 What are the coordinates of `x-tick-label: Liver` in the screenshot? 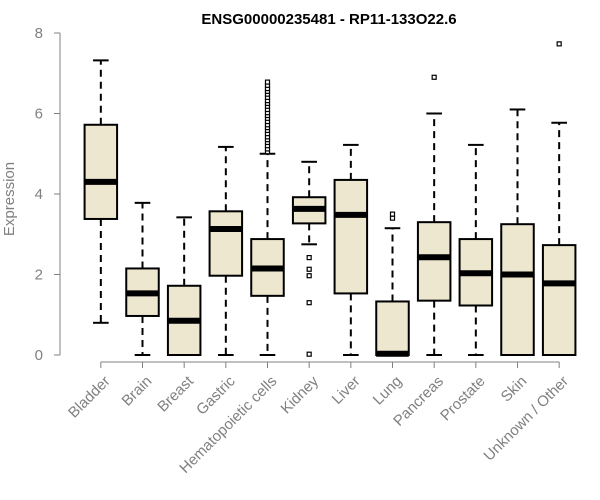 It's located at (346, 390).